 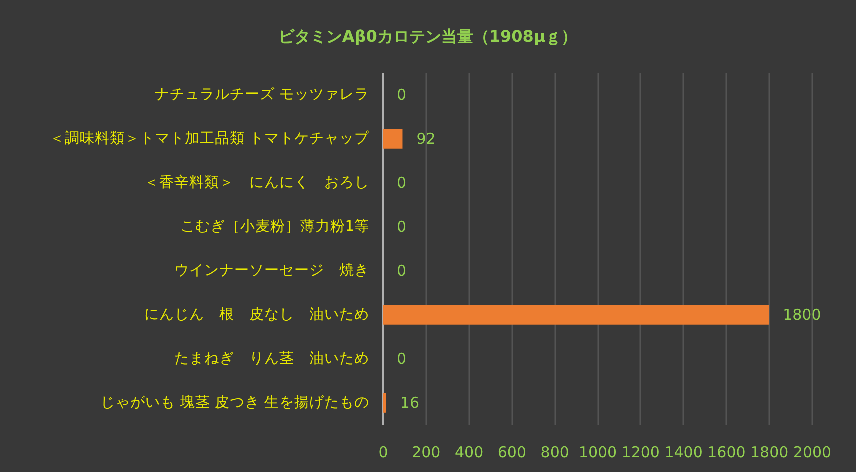 I want to click on data-label: 1800, so click(x=802, y=315).